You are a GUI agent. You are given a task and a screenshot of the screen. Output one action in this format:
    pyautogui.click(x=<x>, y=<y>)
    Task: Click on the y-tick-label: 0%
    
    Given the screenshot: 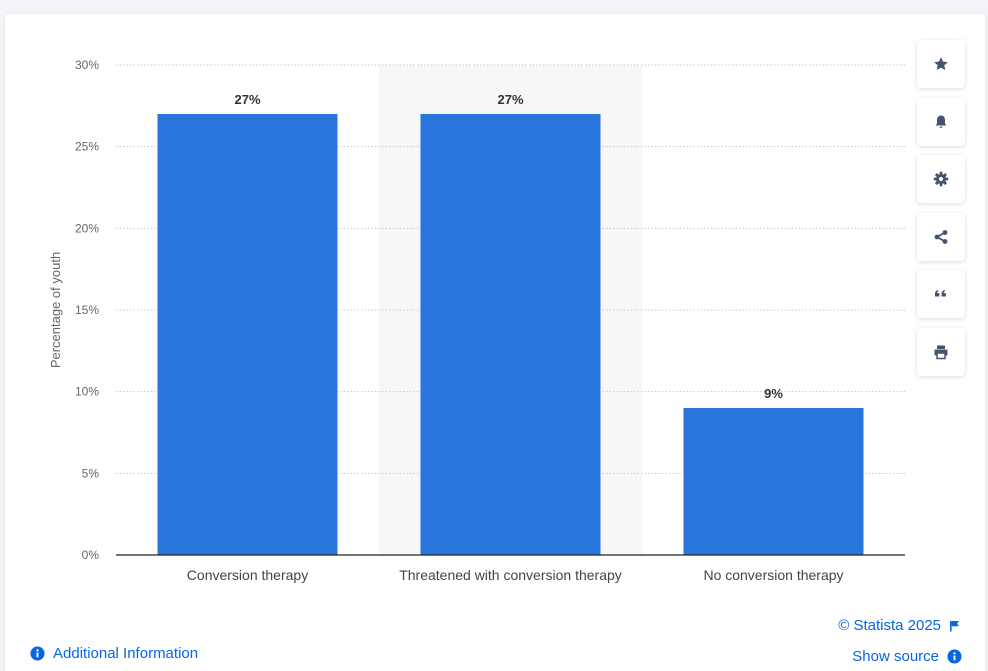 What is the action you would take?
    pyautogui.click(x=91, y=555)
    